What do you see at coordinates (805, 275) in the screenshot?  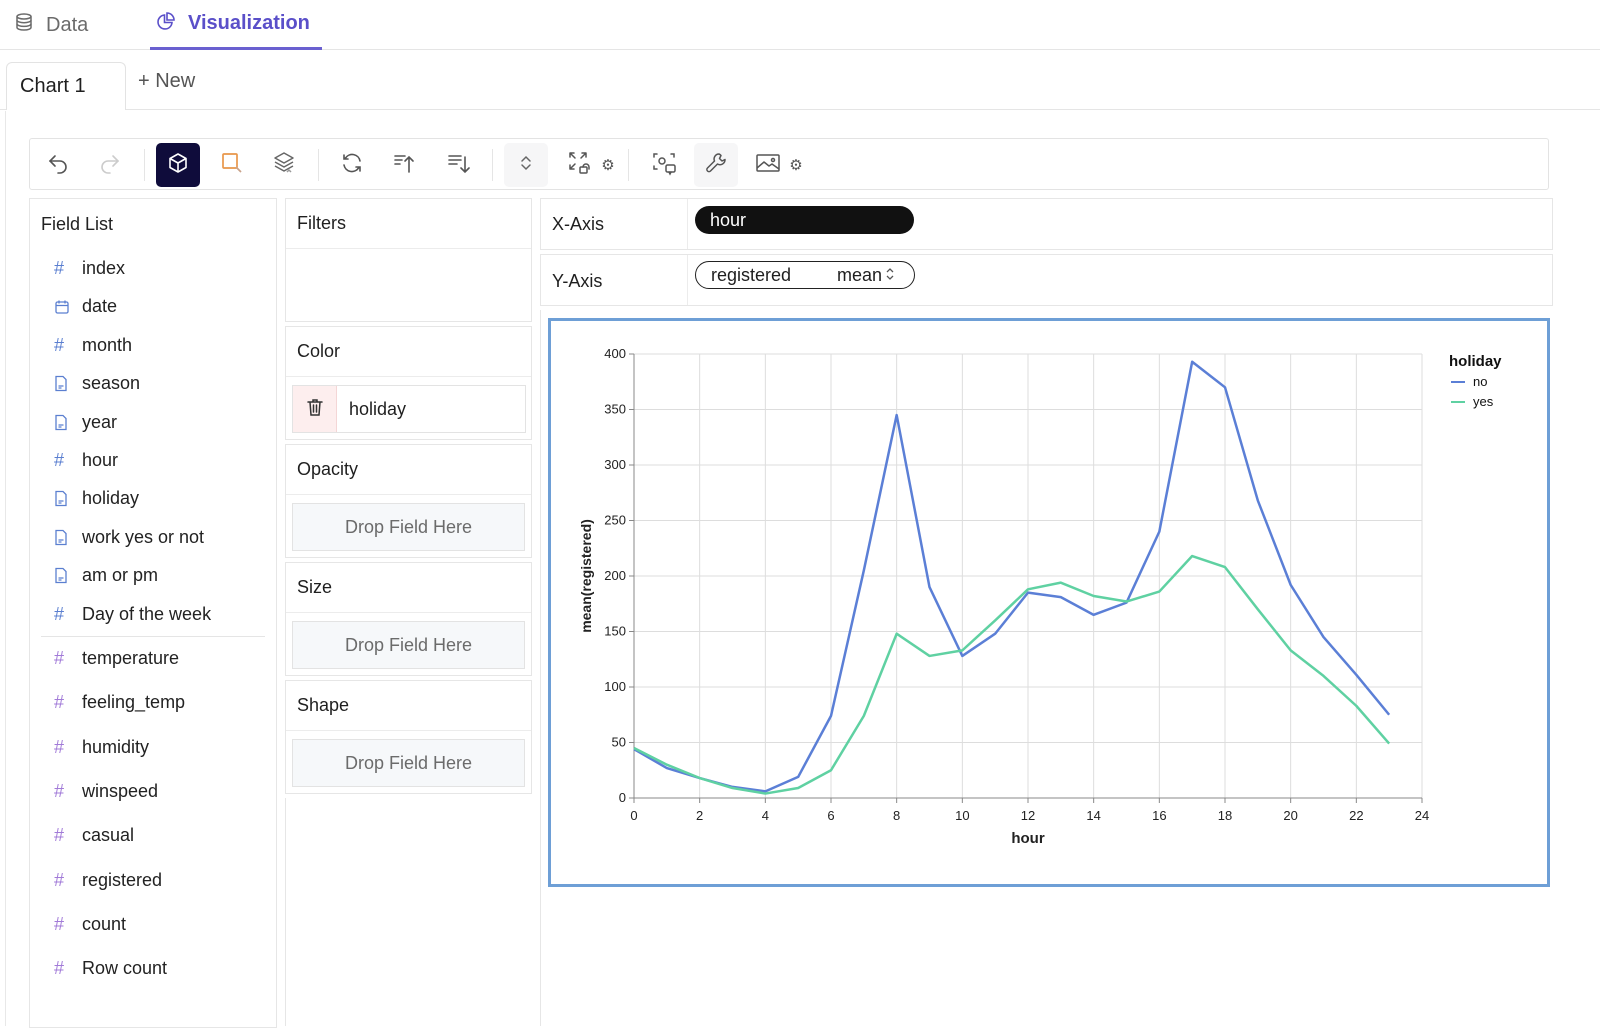 I see `y-axis-field-pill: registered mean` at bounding box center [805, 275].